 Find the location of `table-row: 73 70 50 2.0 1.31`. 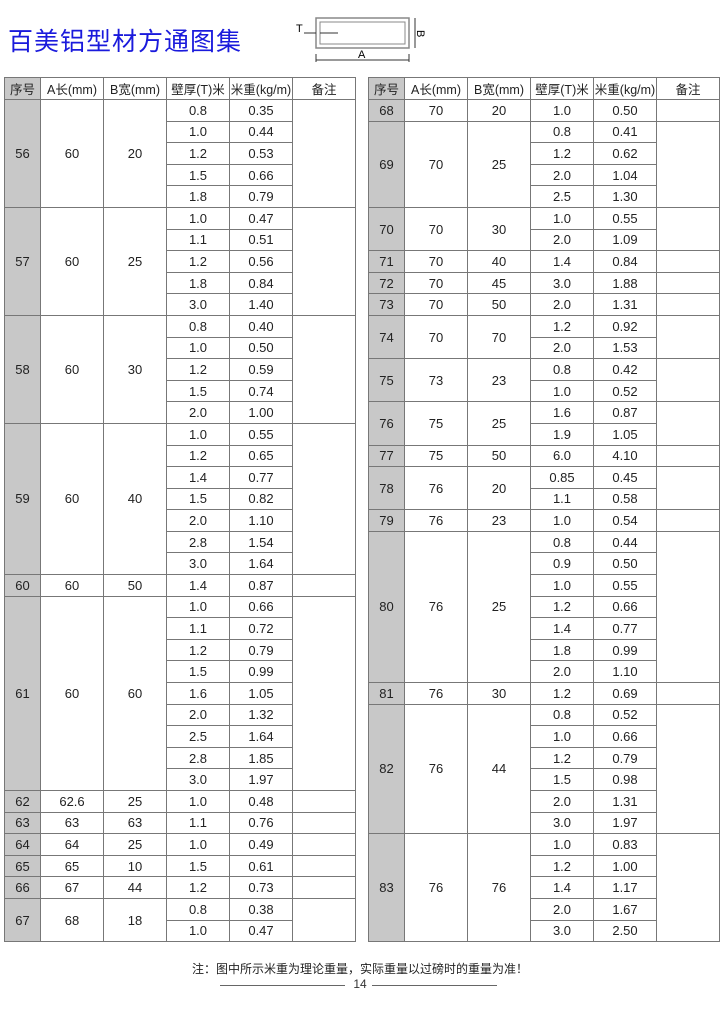

table-row: 73 70 50 2.0 1.31 is located at coordinates (544, 304).